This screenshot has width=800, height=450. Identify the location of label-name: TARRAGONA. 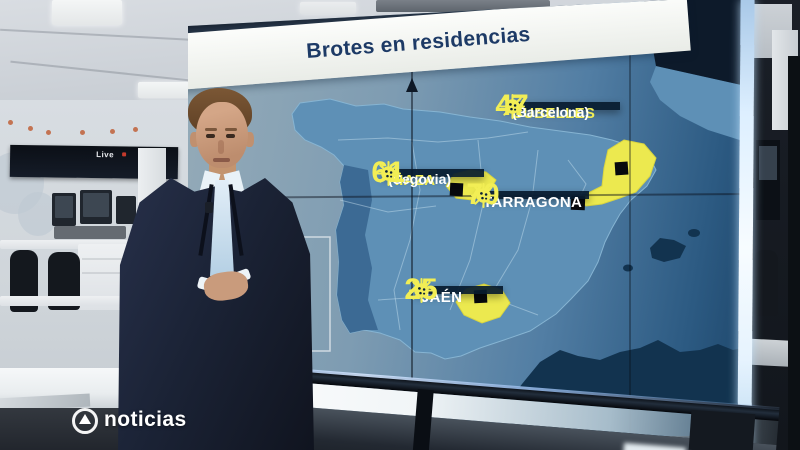
(533, 202).